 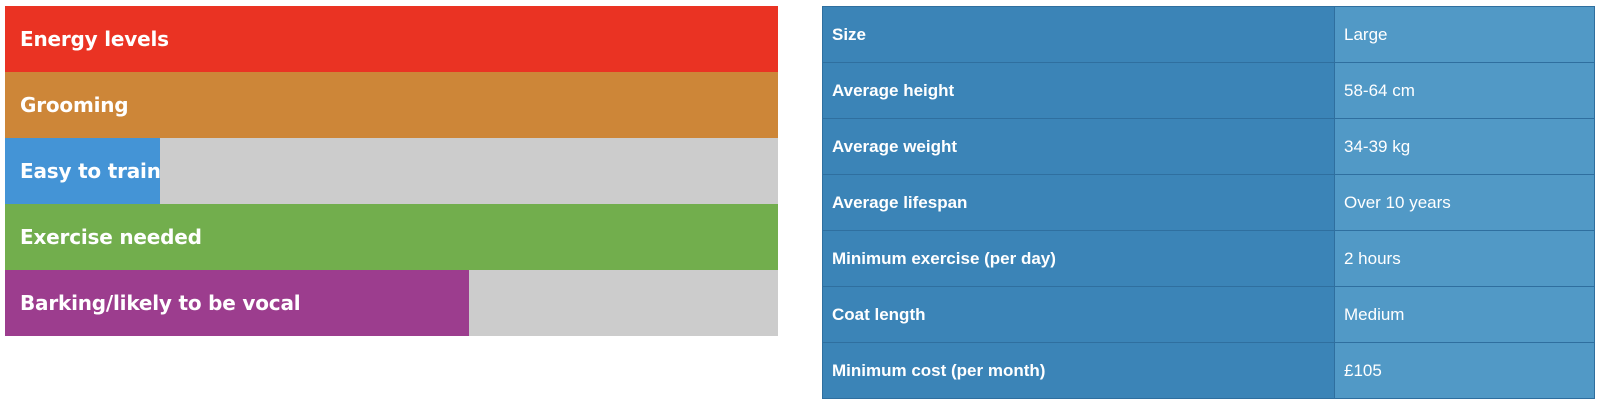 What do you see at coordinates (1464, 202) in the screenshot?
I see `fact-value: Over 10 years` at bounding box center [1464, 202].